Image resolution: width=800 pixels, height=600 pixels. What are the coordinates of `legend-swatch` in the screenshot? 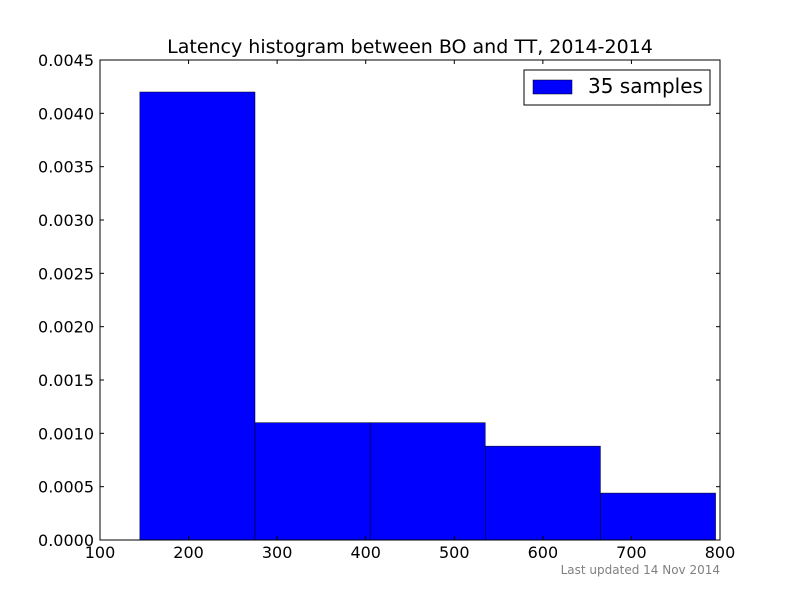 It's located at (552, 87).